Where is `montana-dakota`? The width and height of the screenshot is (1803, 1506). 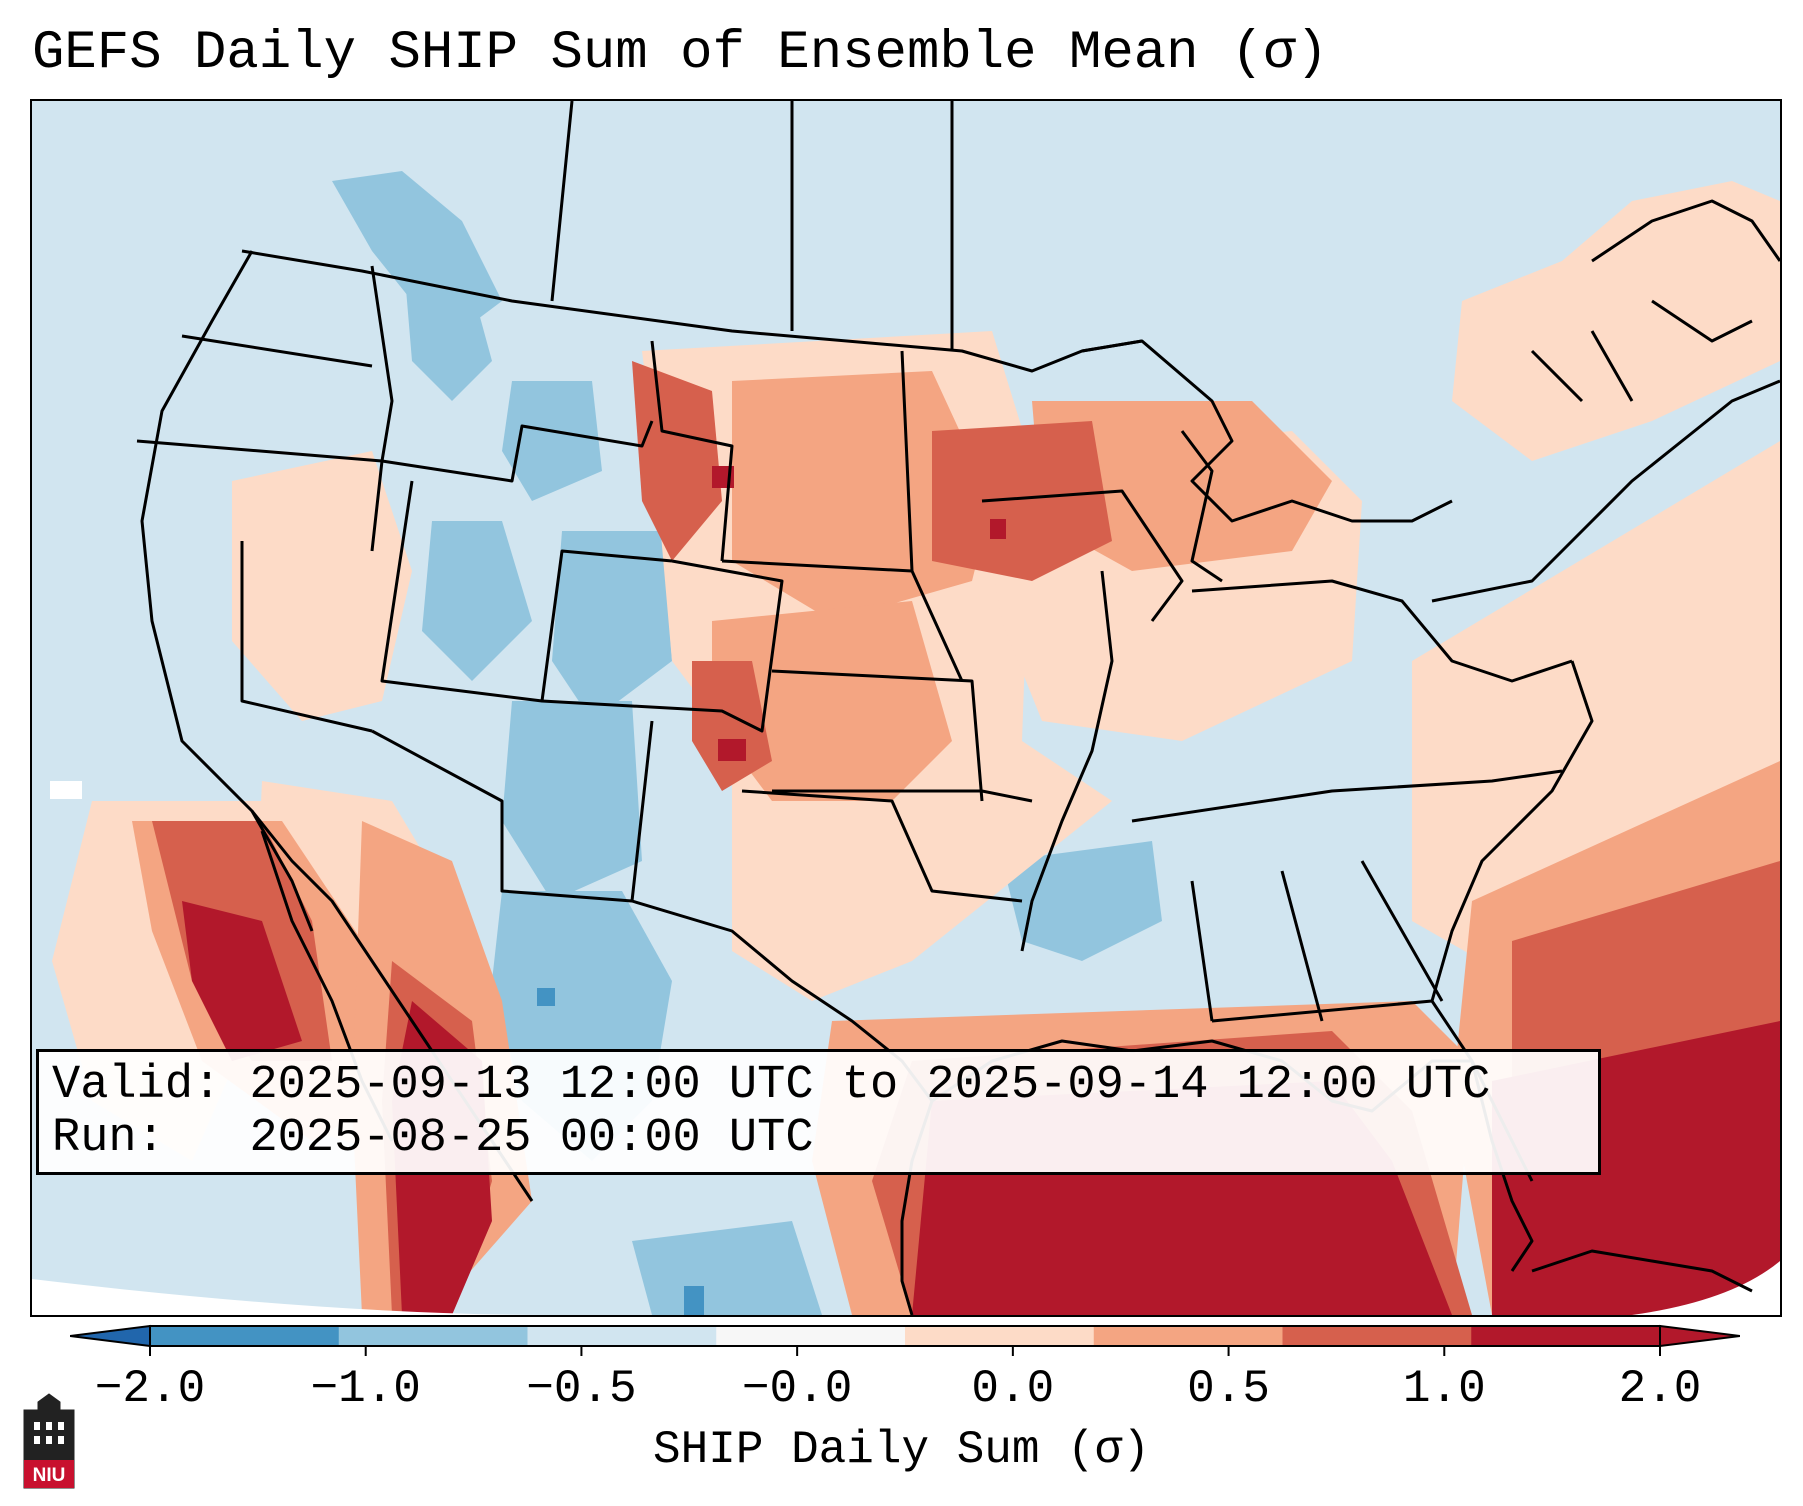 montana-dakota is located at coordinates (692, 451).